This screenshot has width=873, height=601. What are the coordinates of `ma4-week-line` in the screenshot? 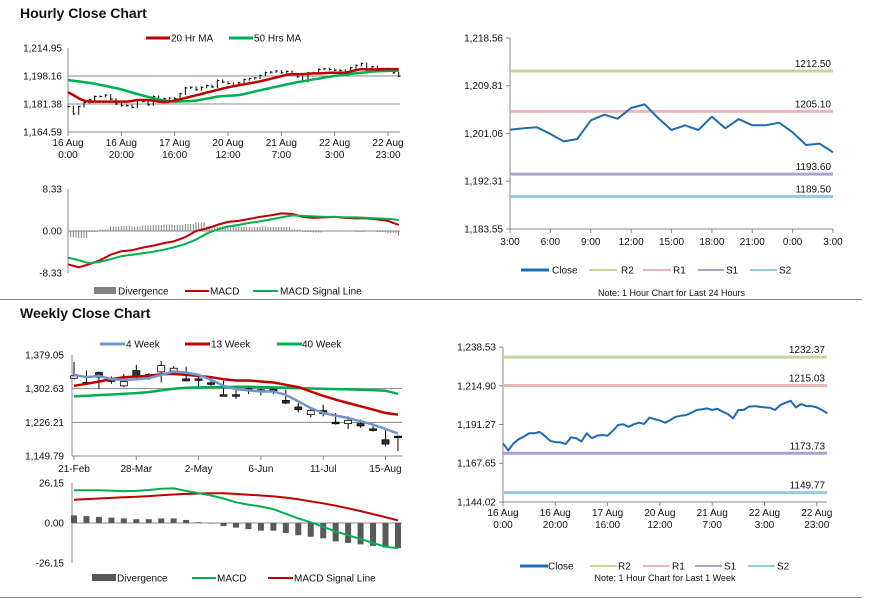 It's located at (236, 402).